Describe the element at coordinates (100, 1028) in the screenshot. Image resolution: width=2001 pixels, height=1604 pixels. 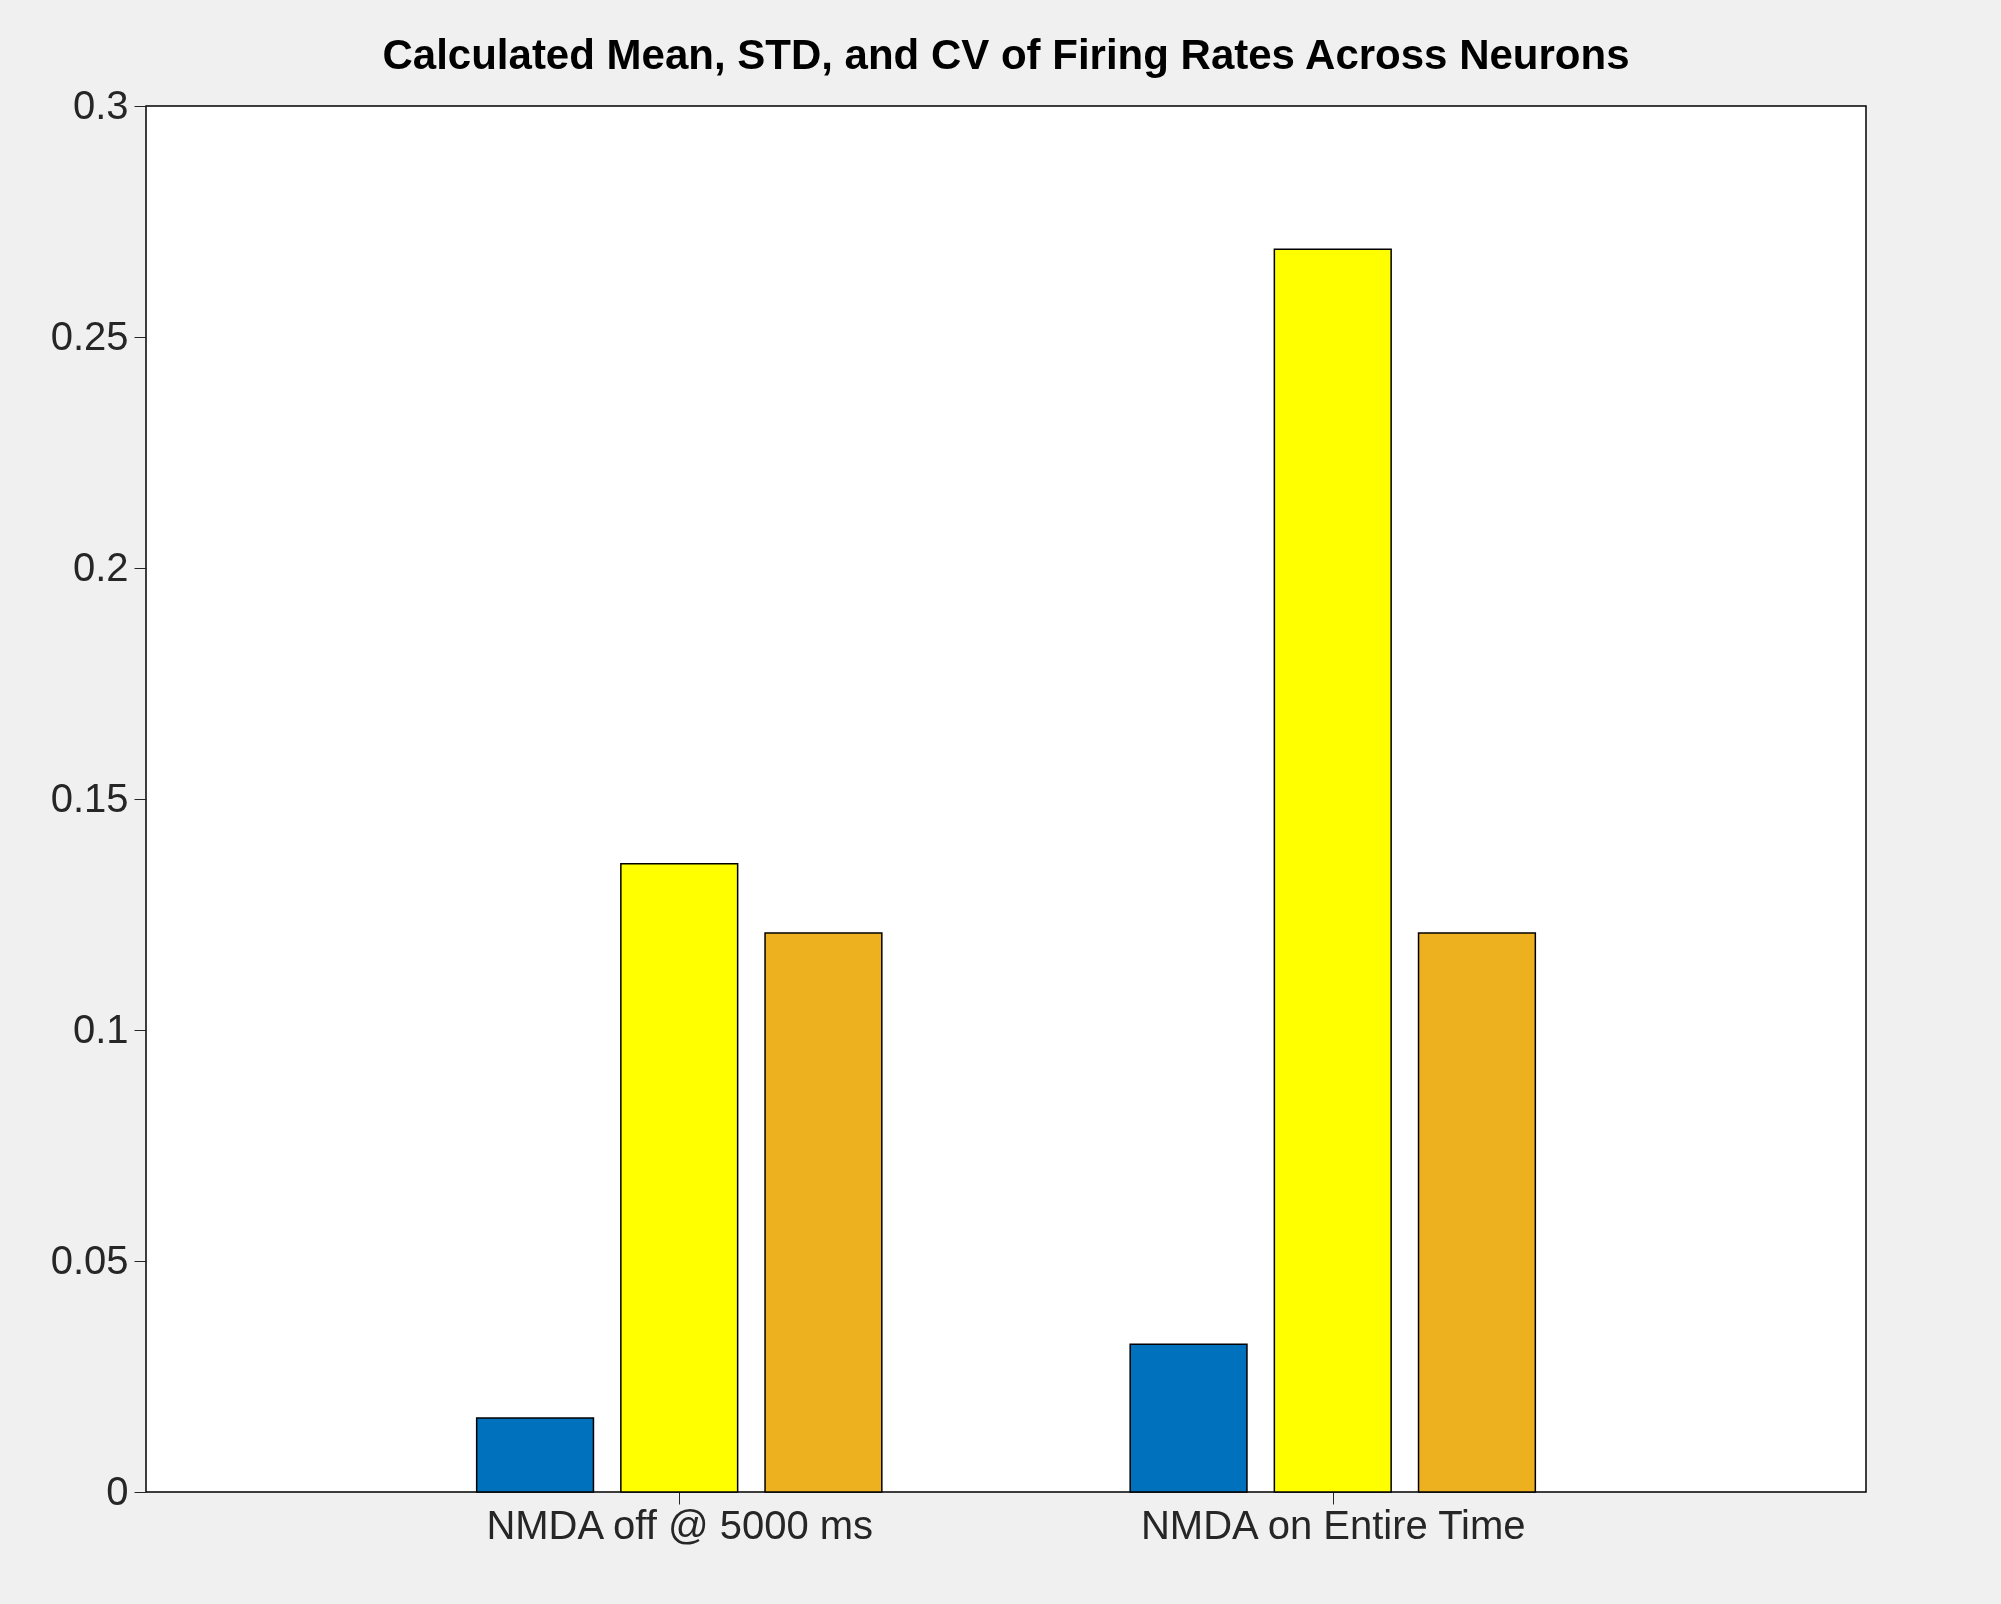
I see `y-tick-label: 0.1` at that location.